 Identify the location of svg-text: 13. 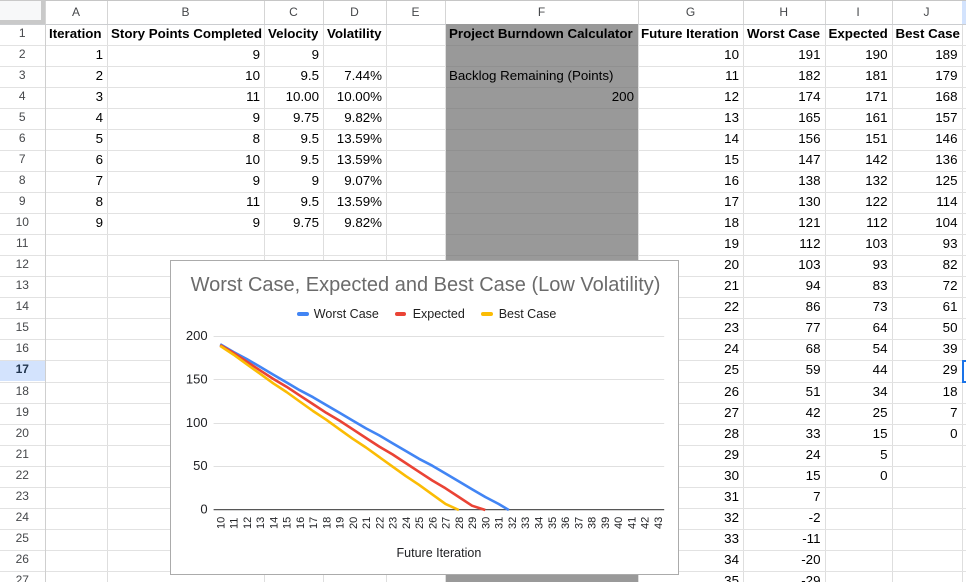
(261, 523).